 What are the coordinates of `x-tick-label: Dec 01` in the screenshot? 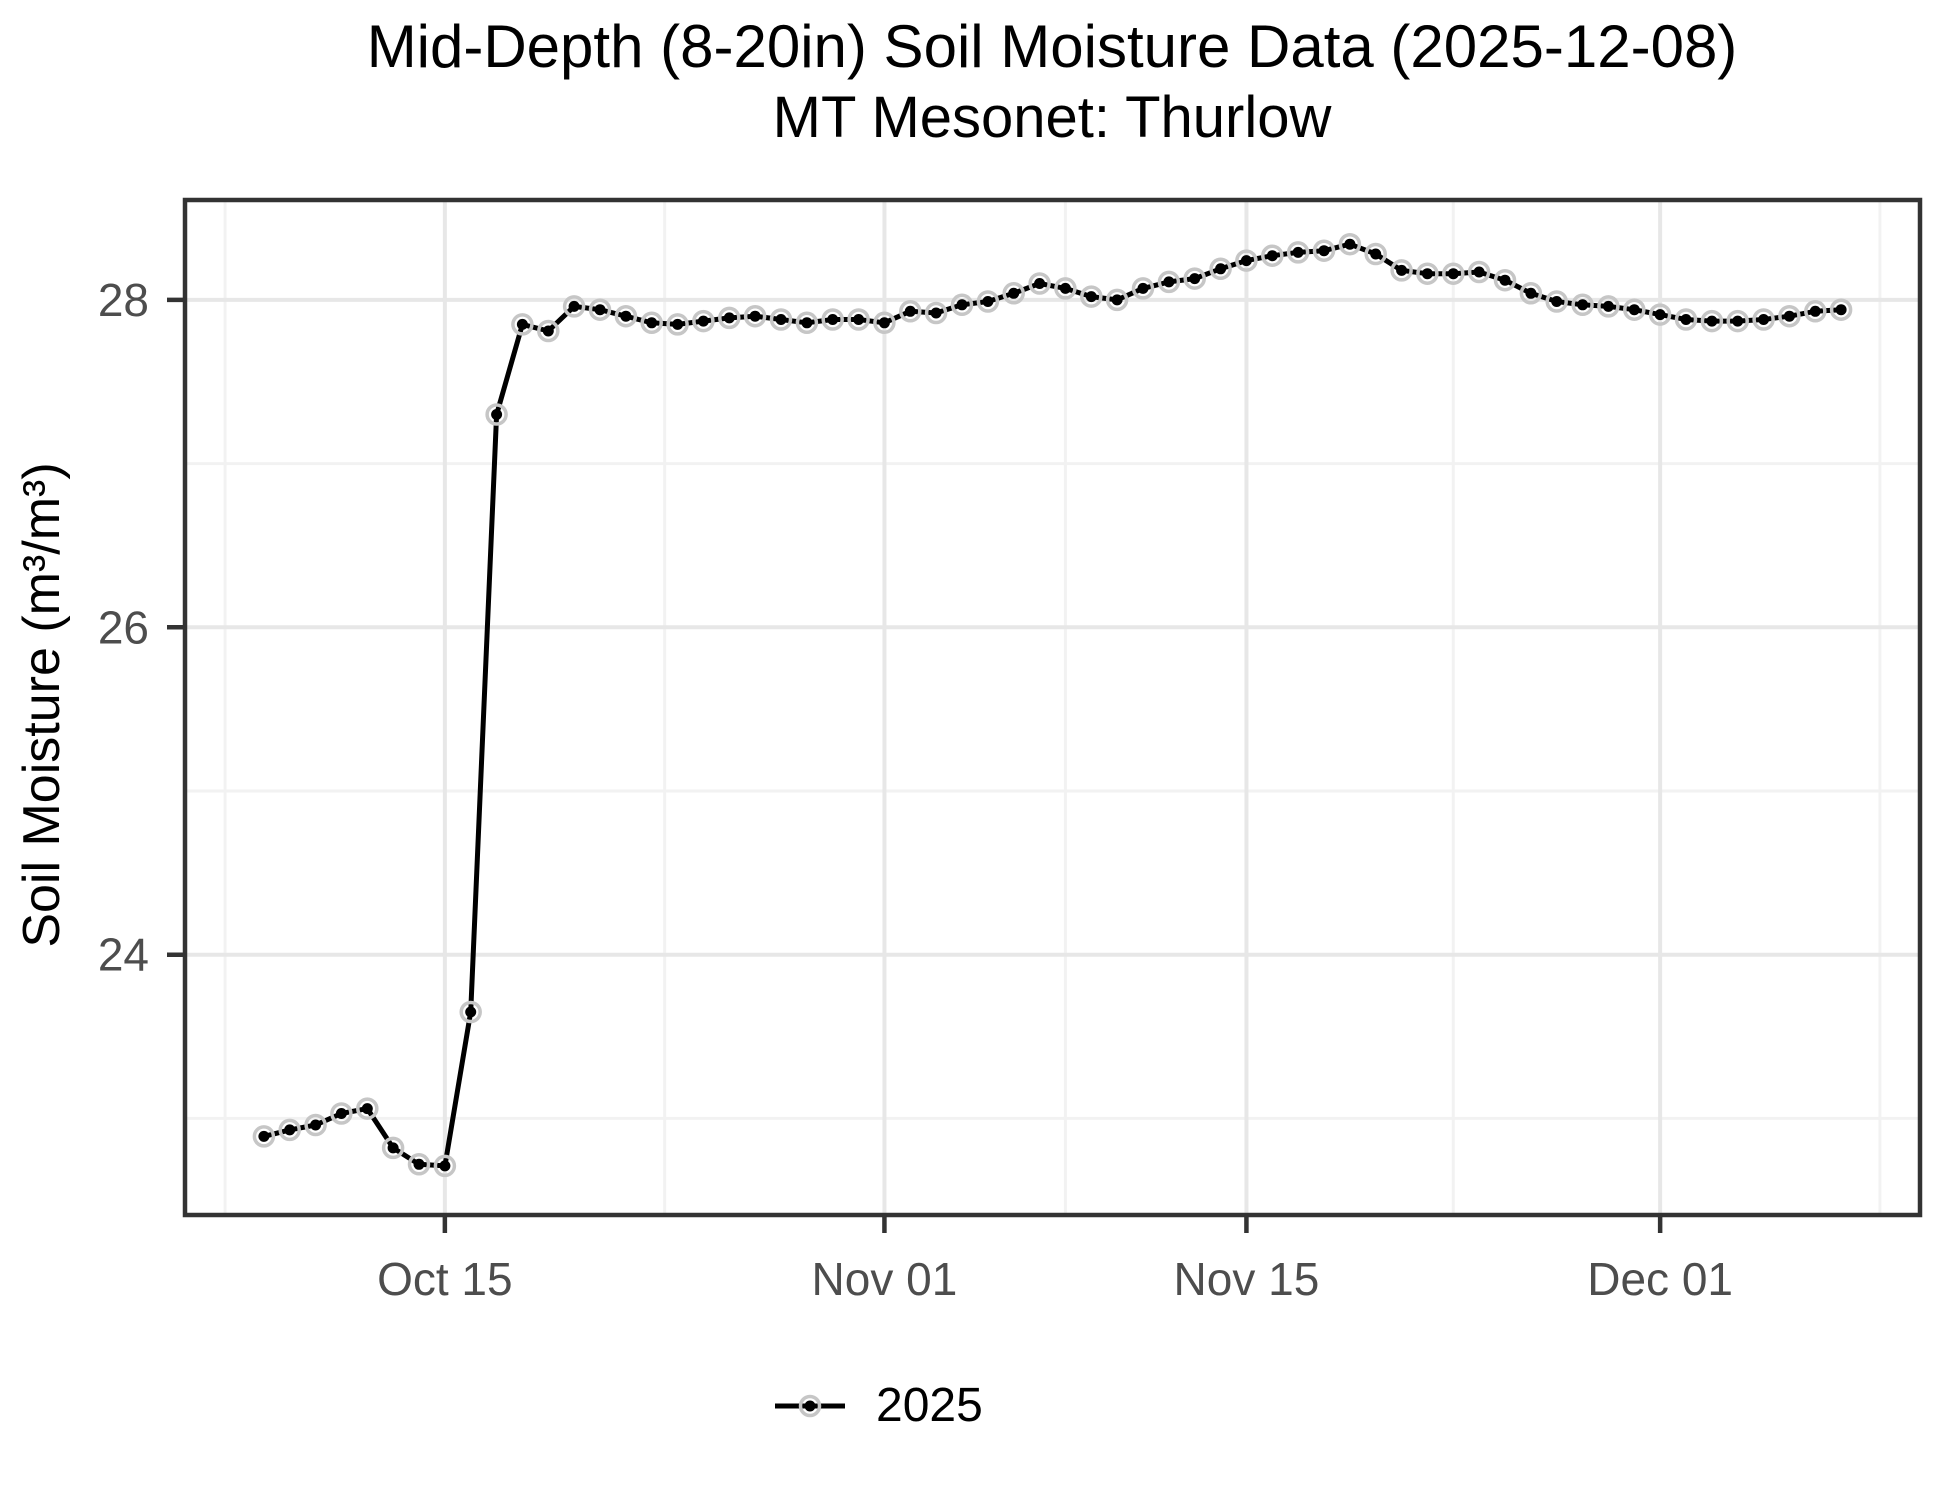 It's located at (1660, 1279).